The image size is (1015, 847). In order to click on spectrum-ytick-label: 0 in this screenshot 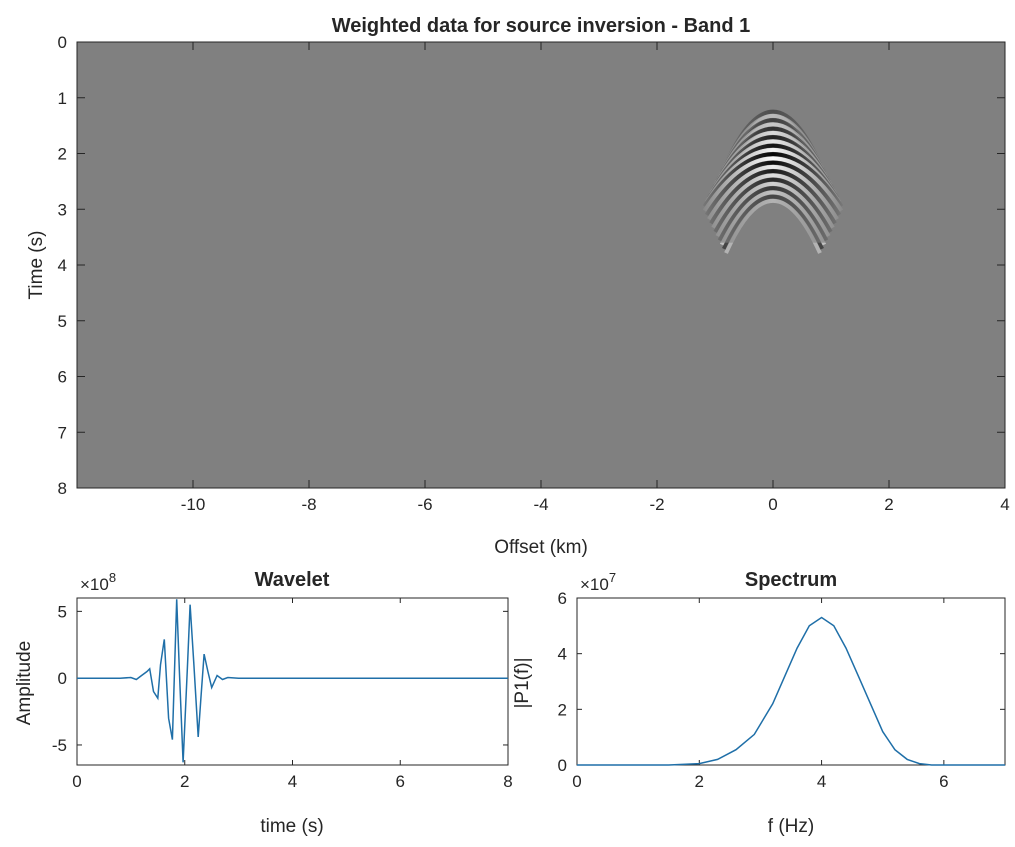, I will do `click(562, 765)`.